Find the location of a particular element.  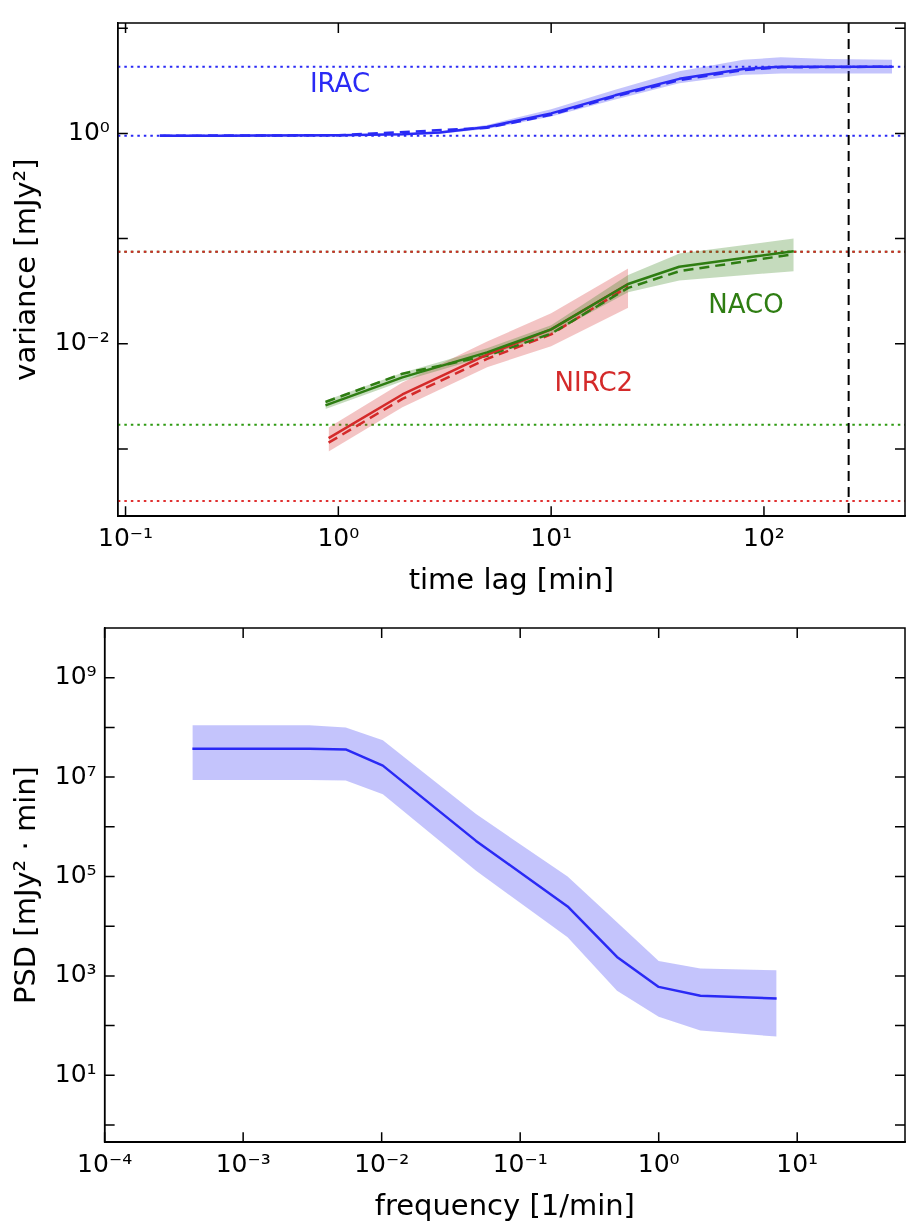

x-tick-label: 10⁻² is located at coordinates (382, 1163).